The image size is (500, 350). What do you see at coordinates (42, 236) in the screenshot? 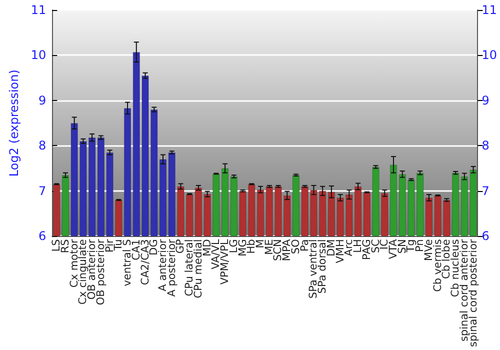
I see `y-tick-label: 6` at bounding box center [42, 236].